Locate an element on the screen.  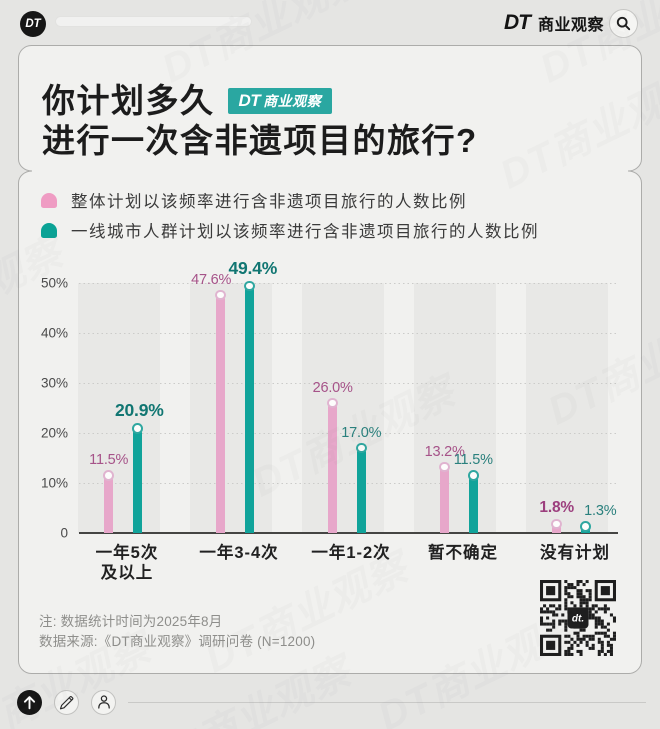
search-button is located at coordinates (623, 23).